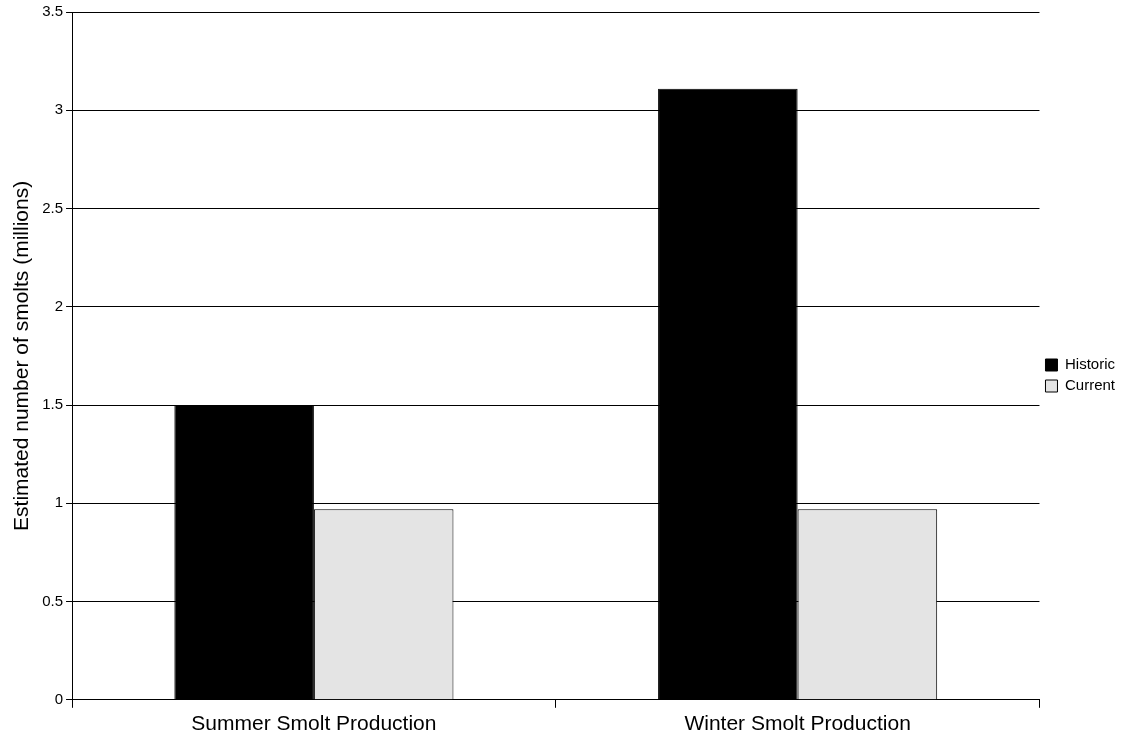  What do you see at coordinates (59, 502) in the screenshot?
I see `y-tick-label: 1` at bounding box center [59, 502].